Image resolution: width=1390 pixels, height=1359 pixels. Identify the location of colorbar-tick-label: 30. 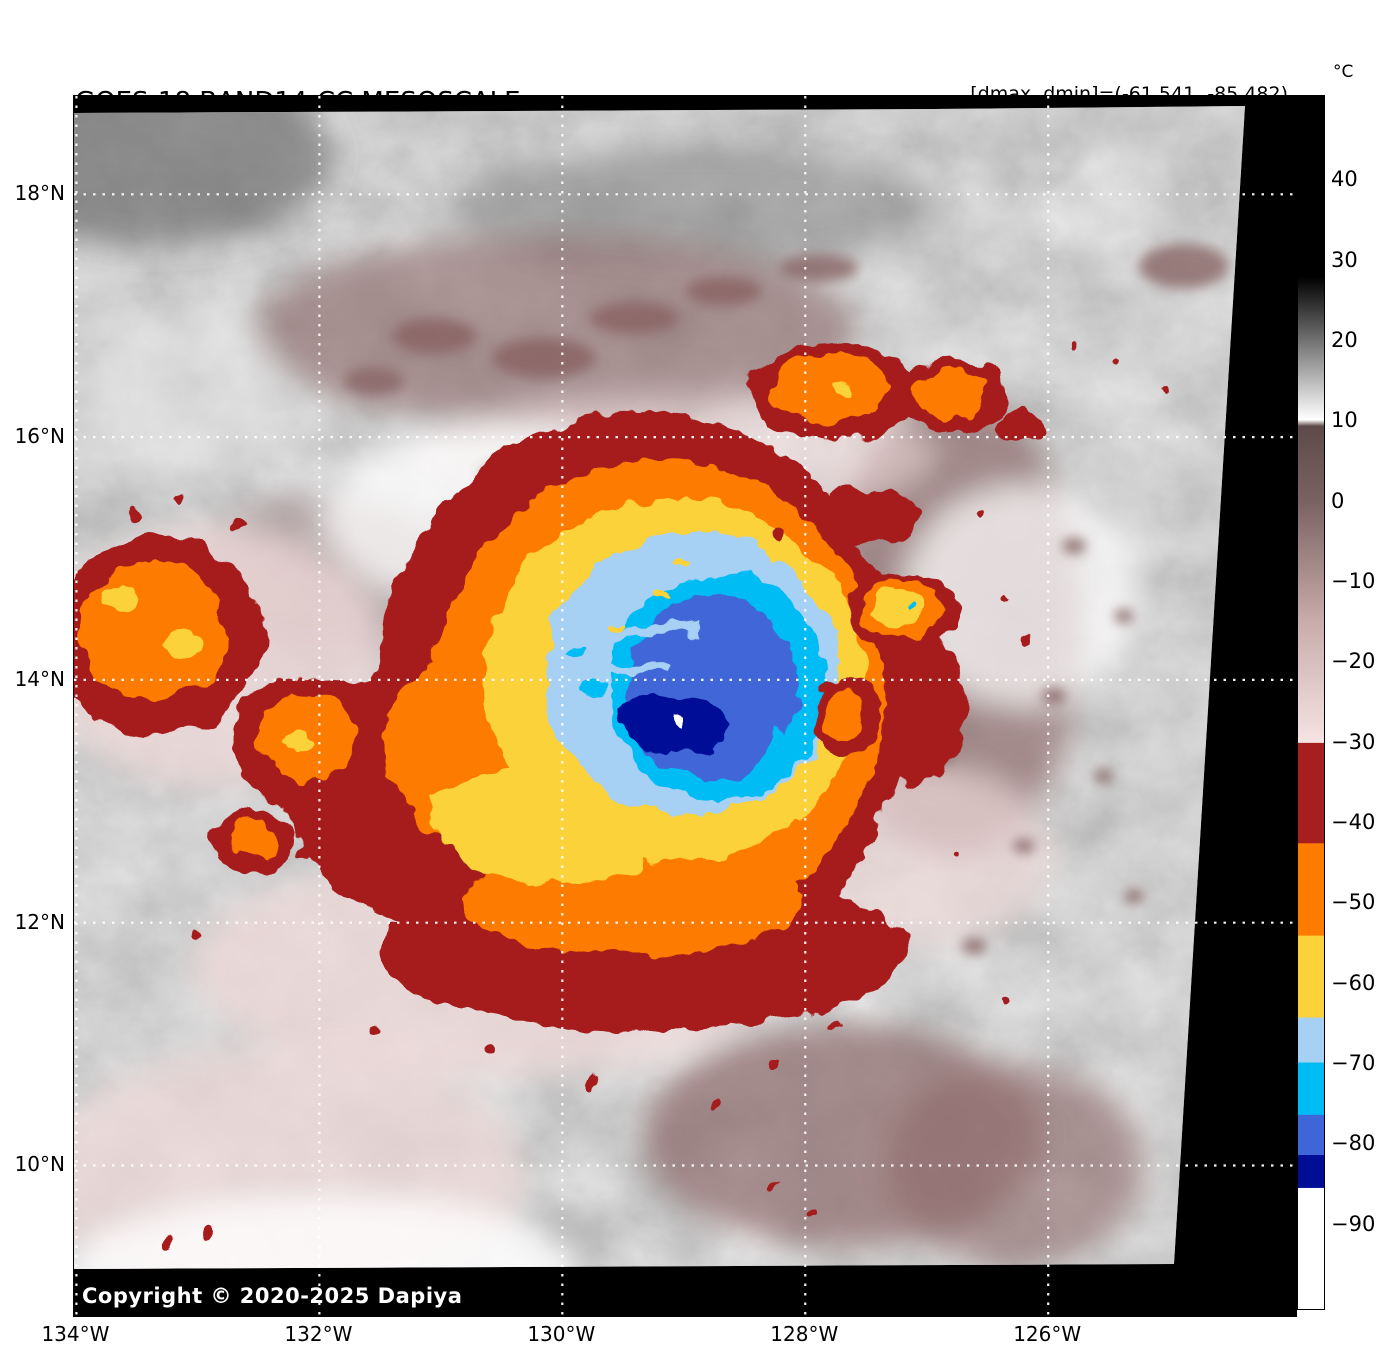
(1344, 259).